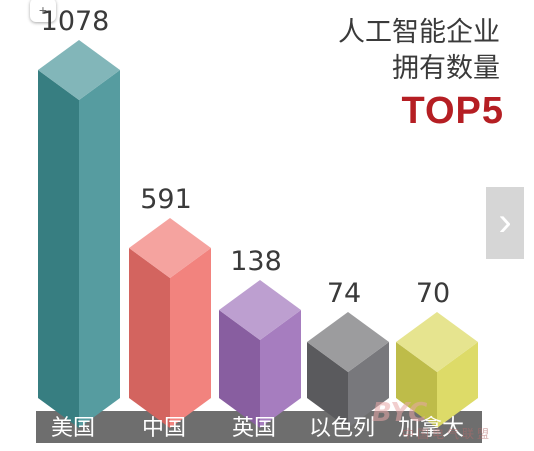 The image size is (534, 451). I want to click on value-label: 138, so click(256, 261).